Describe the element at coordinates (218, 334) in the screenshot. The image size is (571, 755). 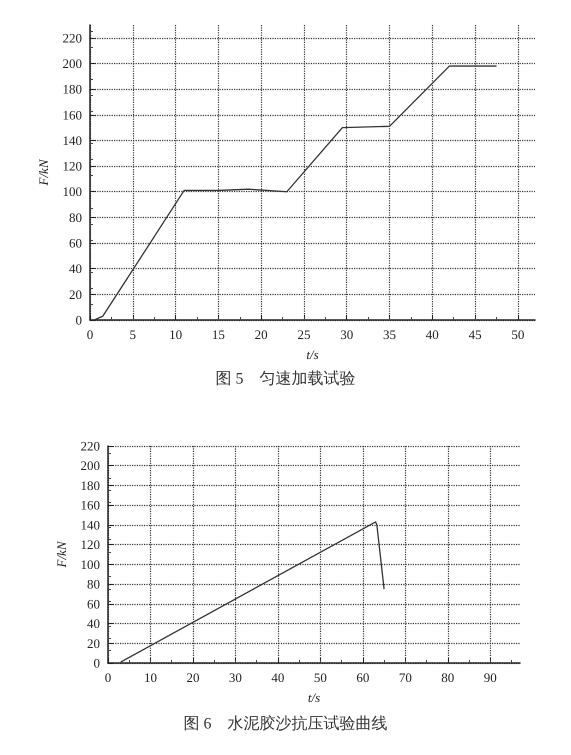
I see `x-tick-label: 15` at that location.